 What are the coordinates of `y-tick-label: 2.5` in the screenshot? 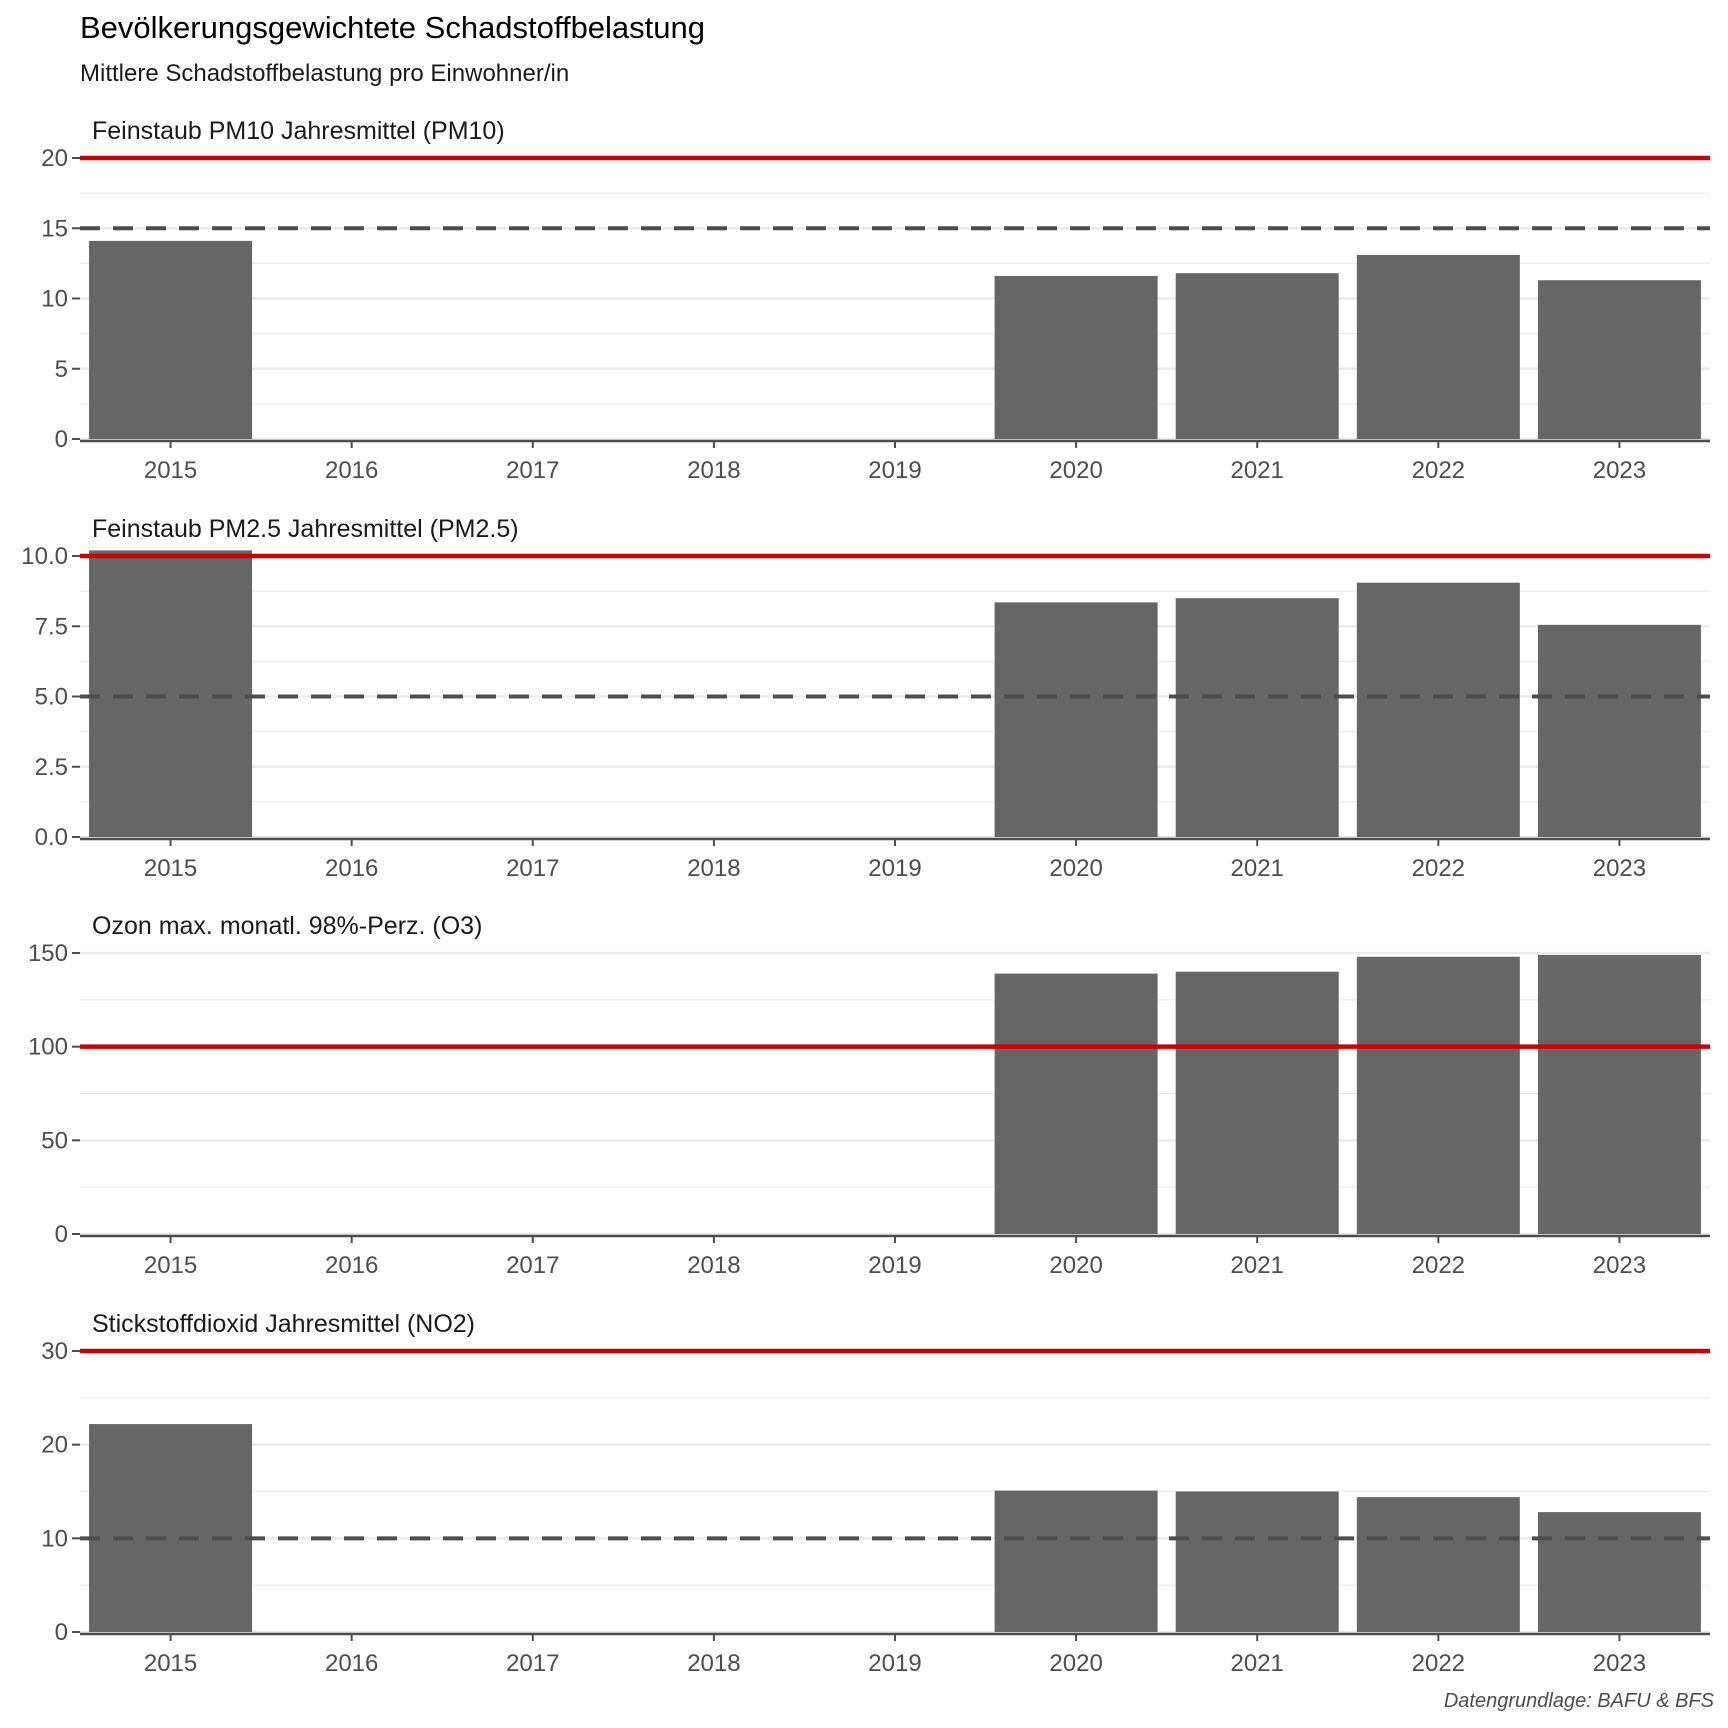 It's located at (51, 767).